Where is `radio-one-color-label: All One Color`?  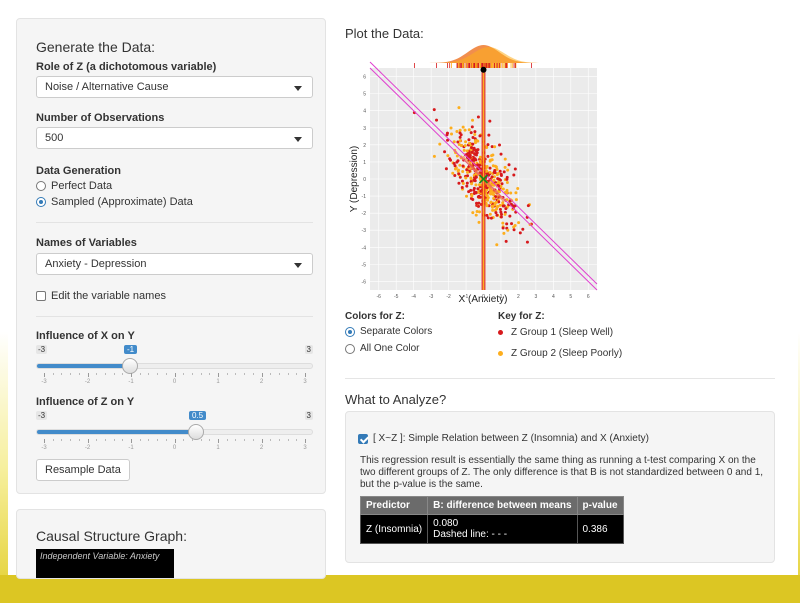 radio-one-color-label: All One Color is located at coordinates (390, 348).